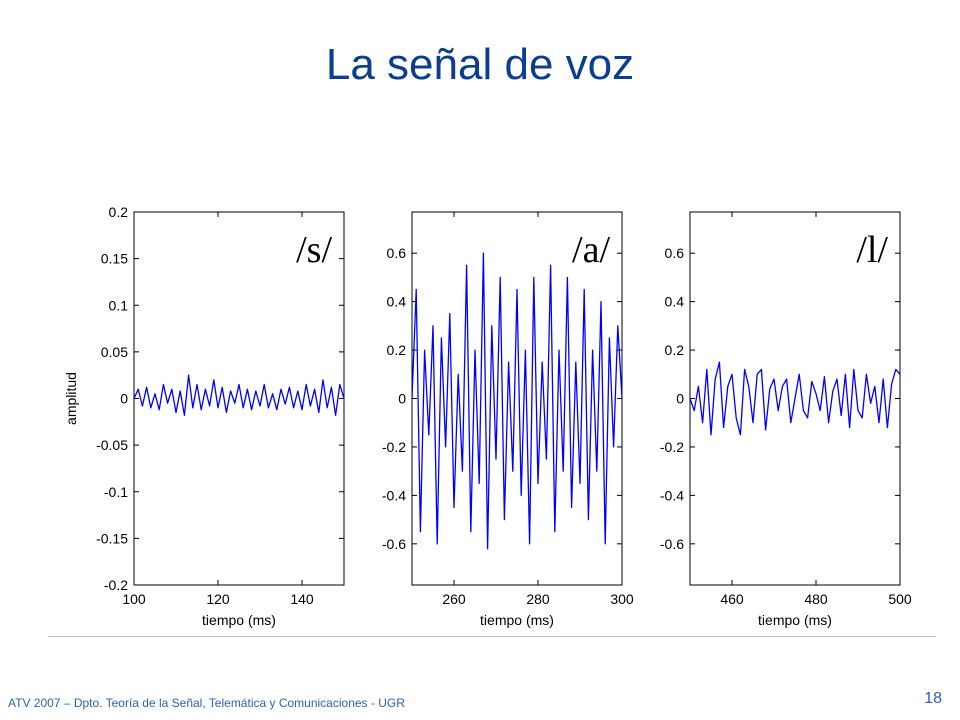 This screenshot has height=720, width=960. Describe the element at coordinates (402, 399) in the screenshot. I see `y-tick-label-a: 0` at that location.